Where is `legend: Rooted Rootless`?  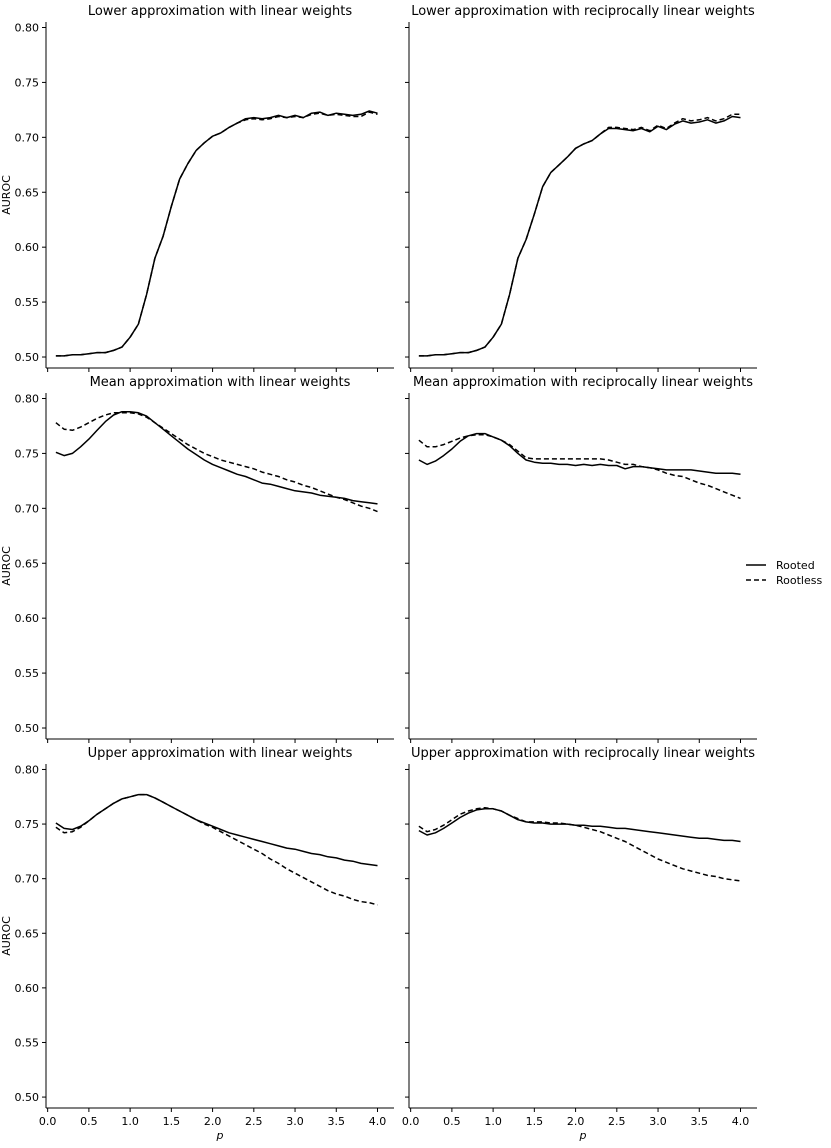
legend: Rooted Rootless is located at coordinates (784, 573).